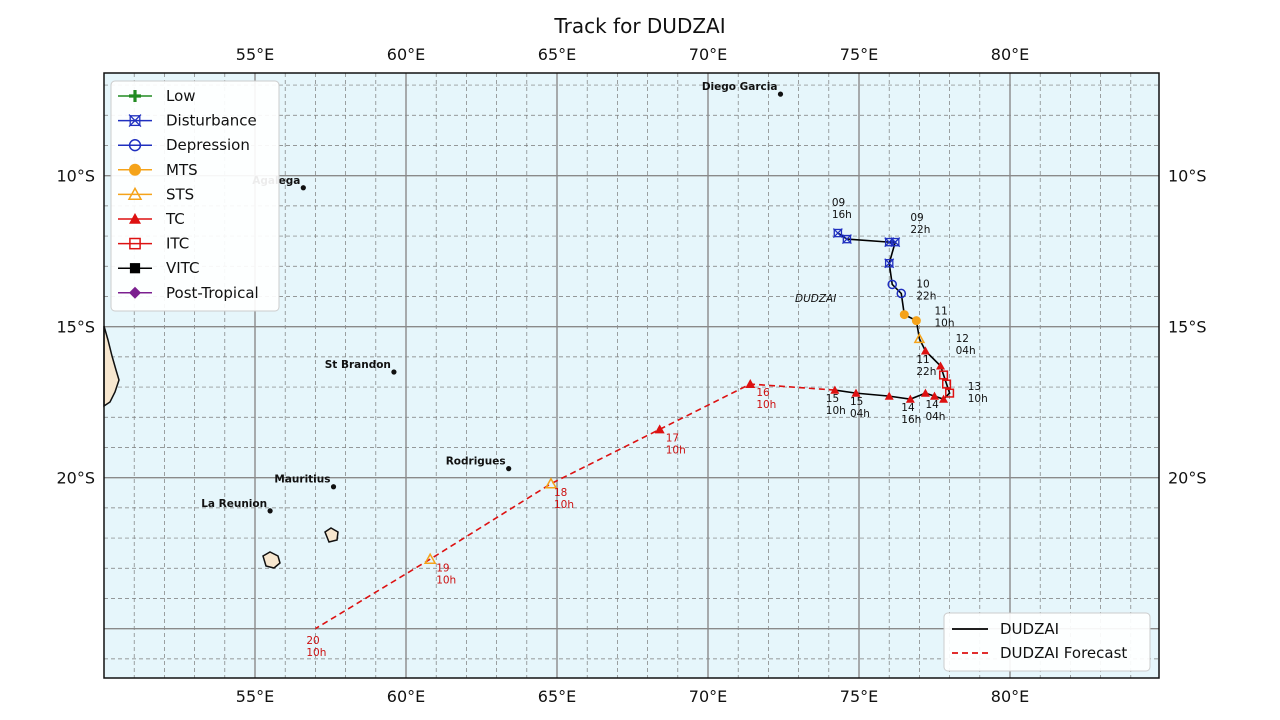  I want to click on legend-item-label: VITC, so click(182, 268).